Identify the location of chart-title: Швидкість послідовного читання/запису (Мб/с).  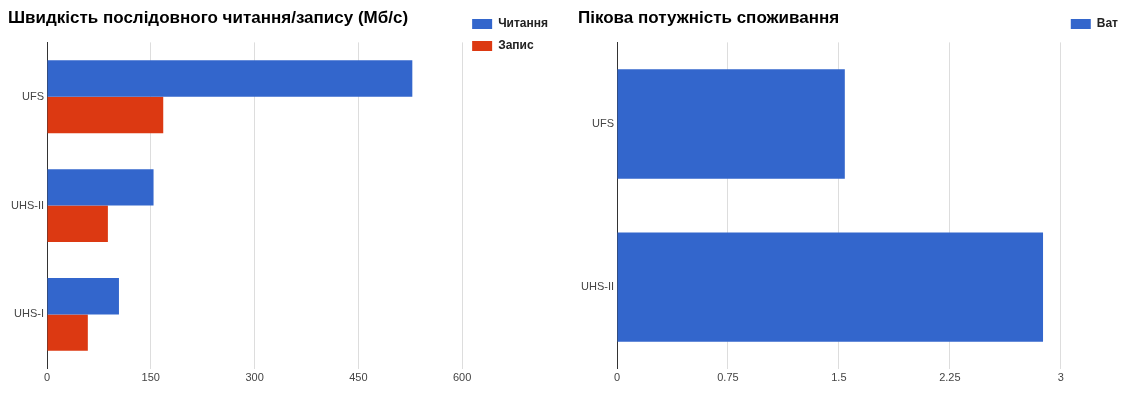
(208, 17).